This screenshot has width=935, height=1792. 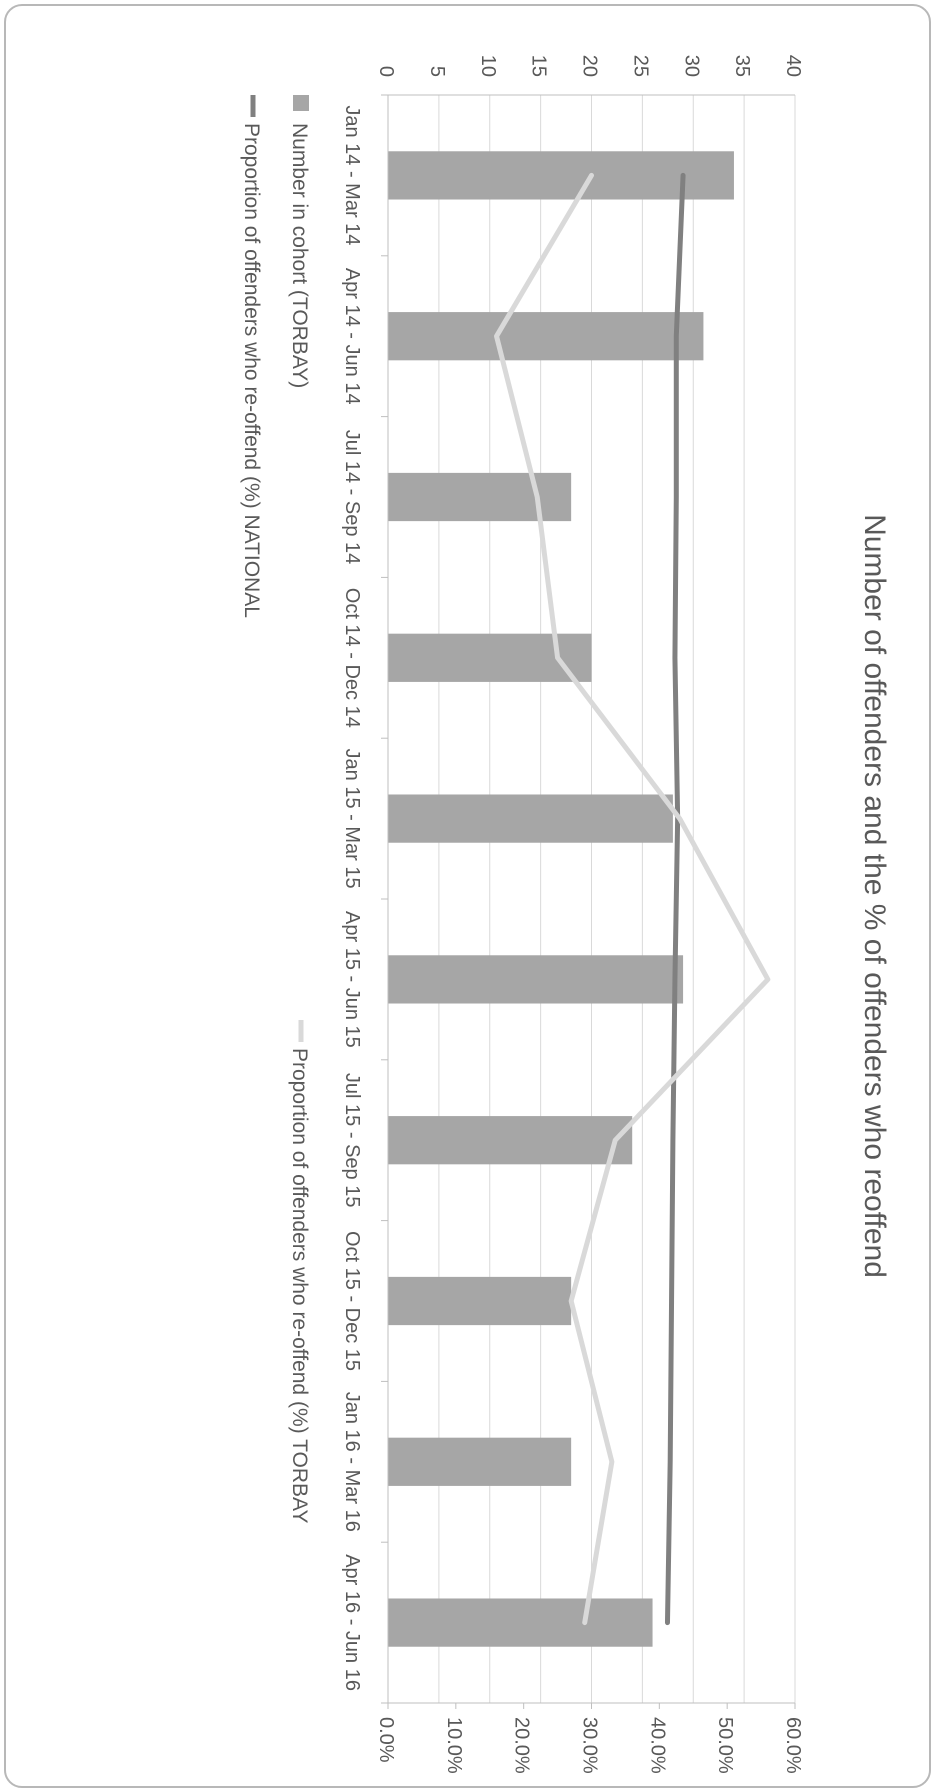 I want to click on y-left-tick-label: 20, so click(x=590, y=66).